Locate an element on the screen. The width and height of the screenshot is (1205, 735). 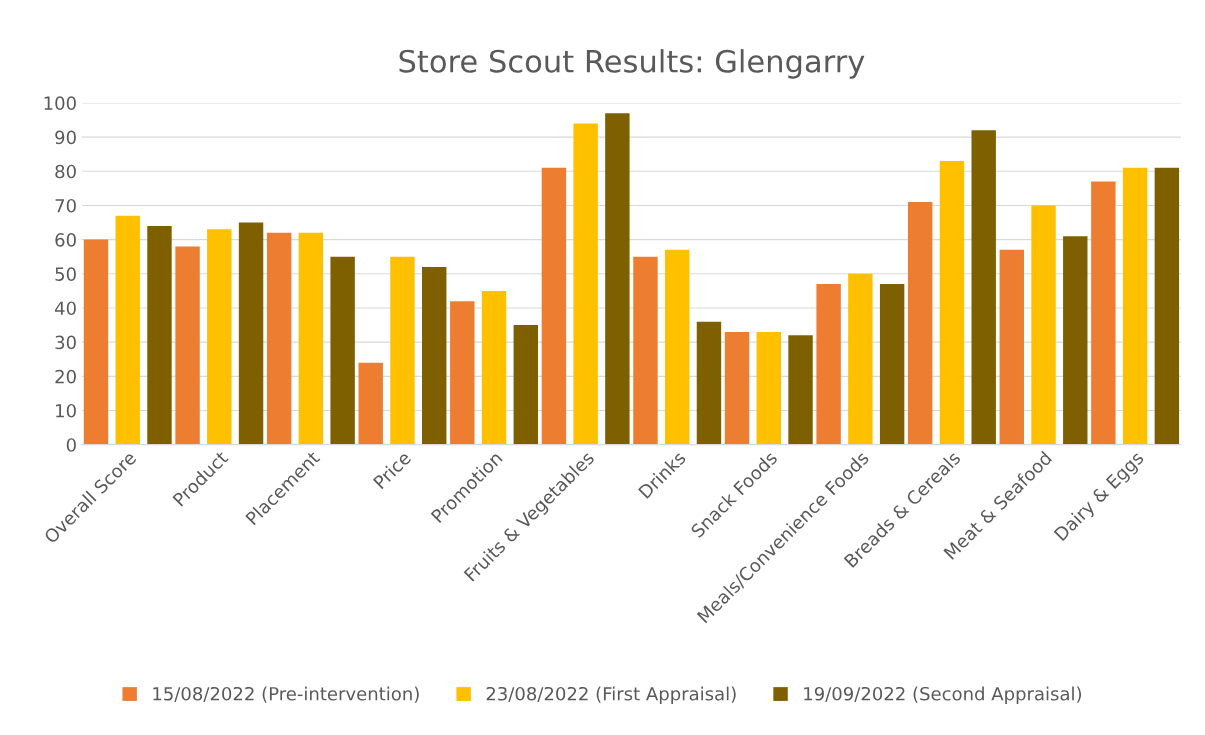
y-tick-label: 100 is located at coordinates (60, 103).